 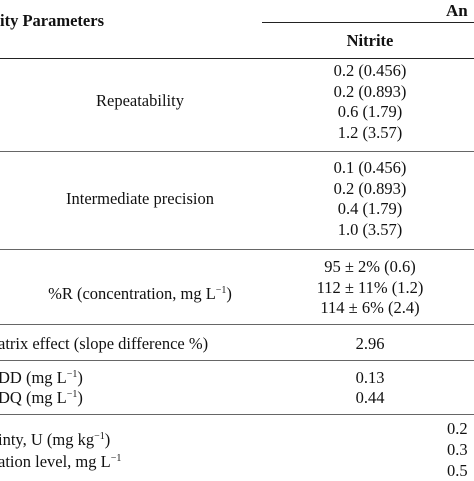 I want to click on intermediate-precision-value: 0.1 (0.456), so click(x=370, y=167).